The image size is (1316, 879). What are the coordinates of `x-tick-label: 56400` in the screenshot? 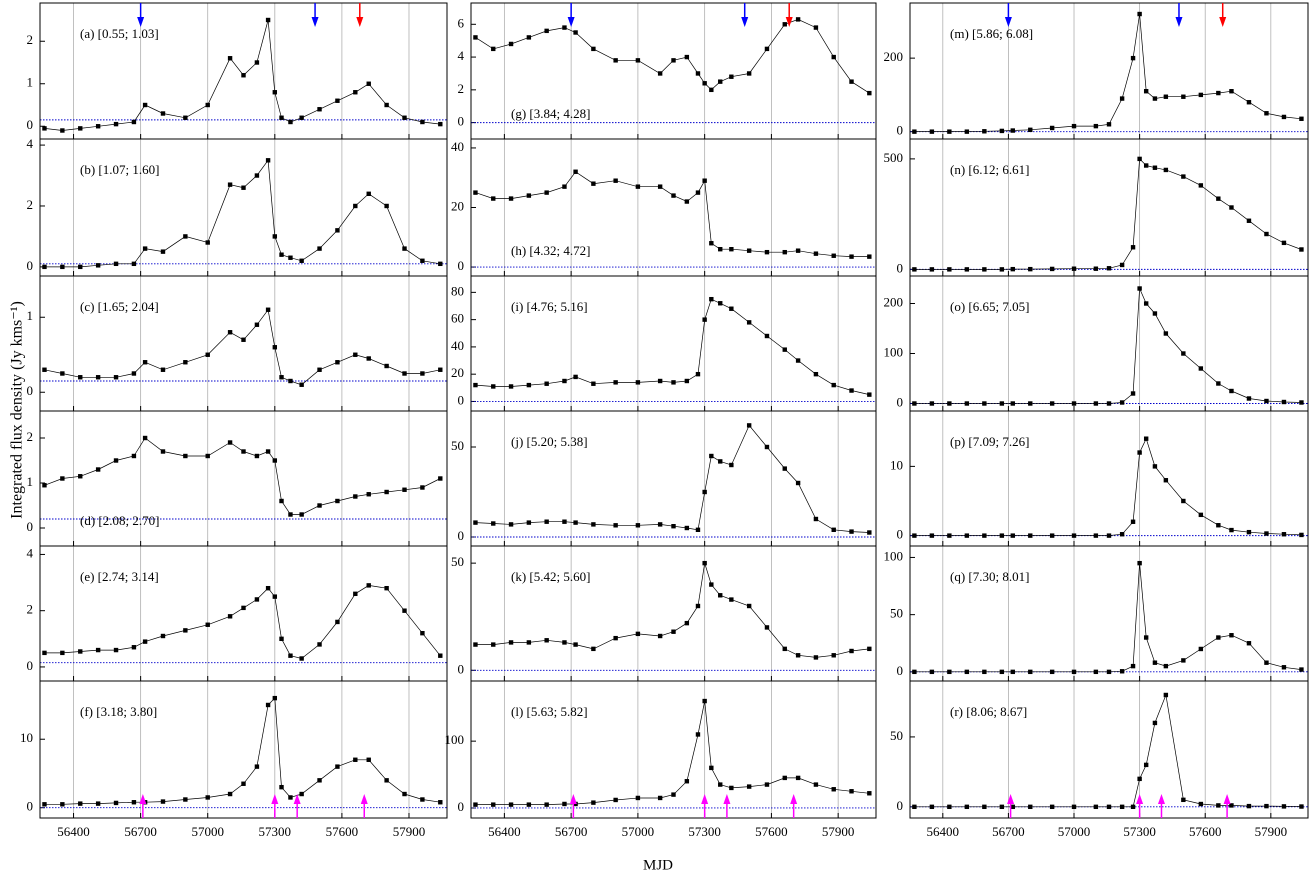 It's located at (943, 831).